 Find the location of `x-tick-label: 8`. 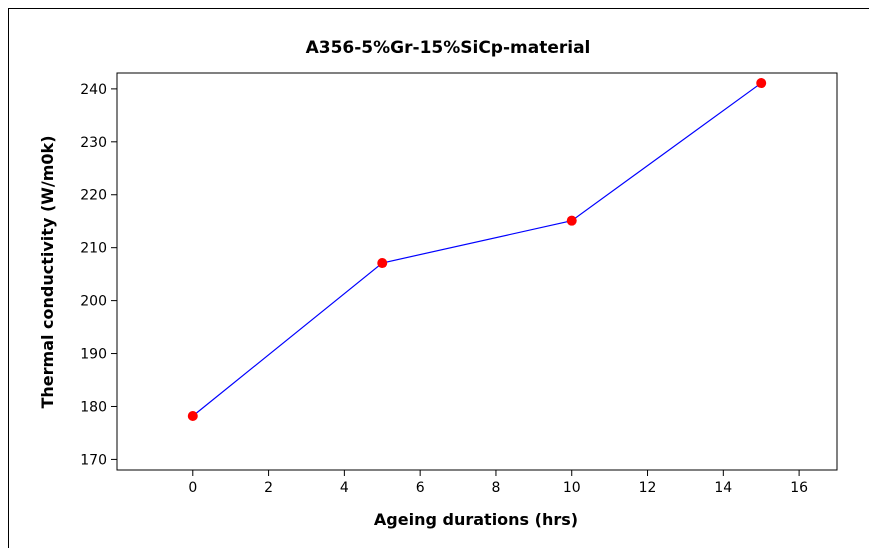

x-tick-label: 8 is located at coordinates (495, 488).